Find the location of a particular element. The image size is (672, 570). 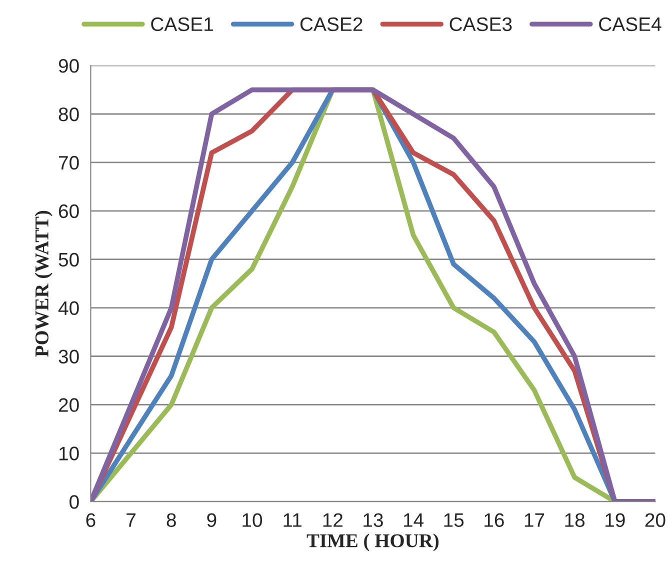

x-tick-label: 20 is located at coordinates (655, 520).